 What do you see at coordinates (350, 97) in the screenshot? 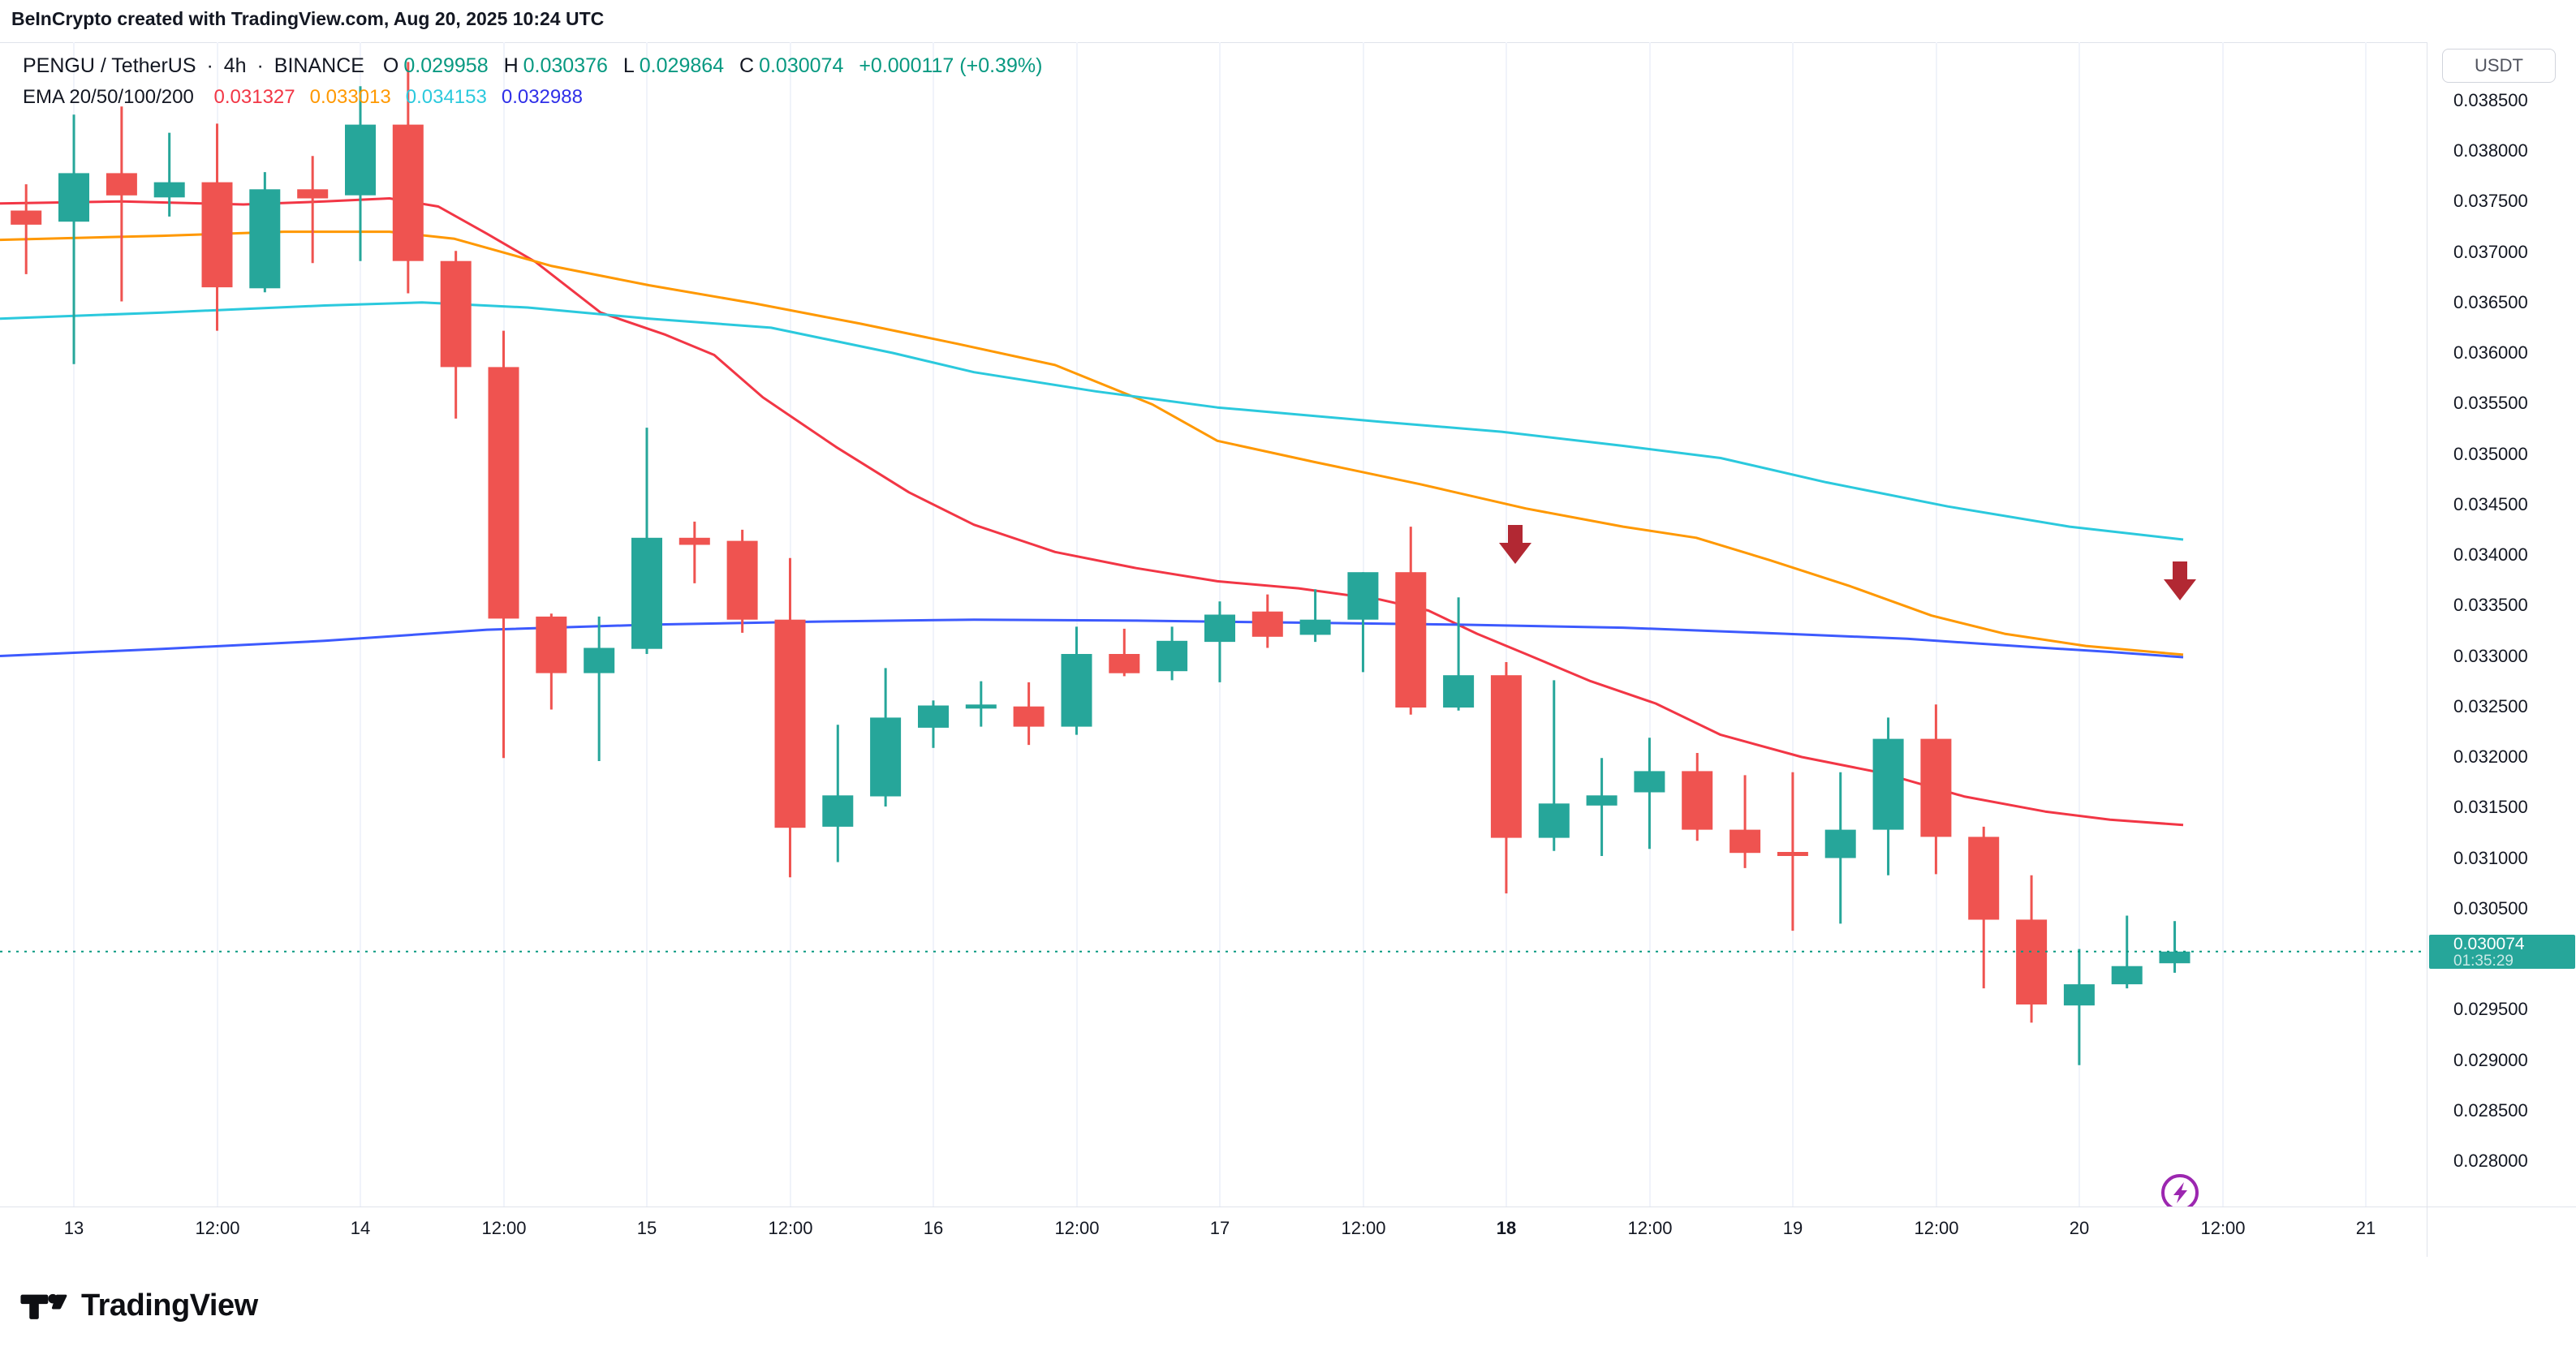
I see `ema-value: 0.033013` at bounding box center [350, 97].